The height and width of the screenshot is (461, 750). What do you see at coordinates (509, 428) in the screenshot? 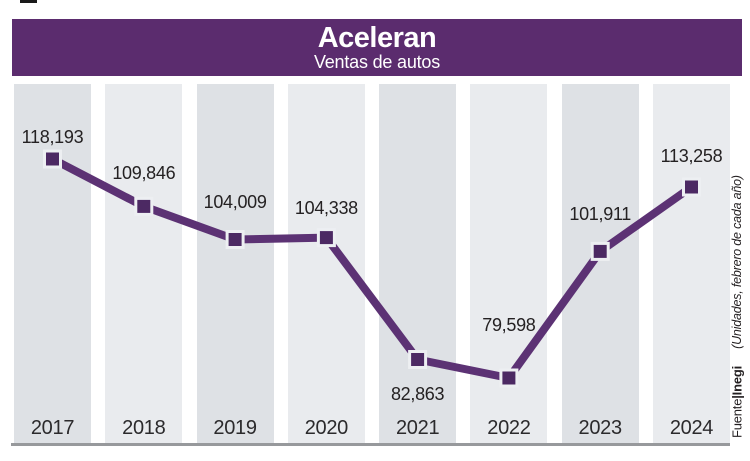
I see `x-tick-label: 2022` at bounding box center [509, 428].